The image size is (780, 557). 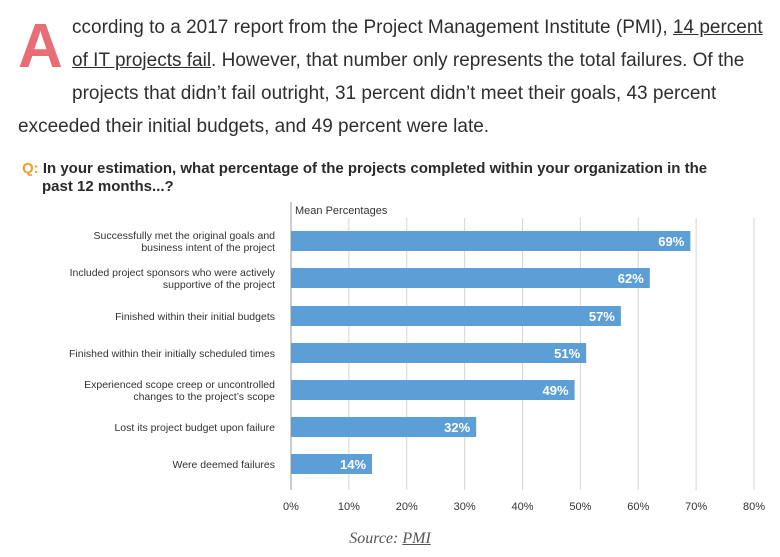 I want to click on pmi-source-link: PMI, so click(x=416, y=538).